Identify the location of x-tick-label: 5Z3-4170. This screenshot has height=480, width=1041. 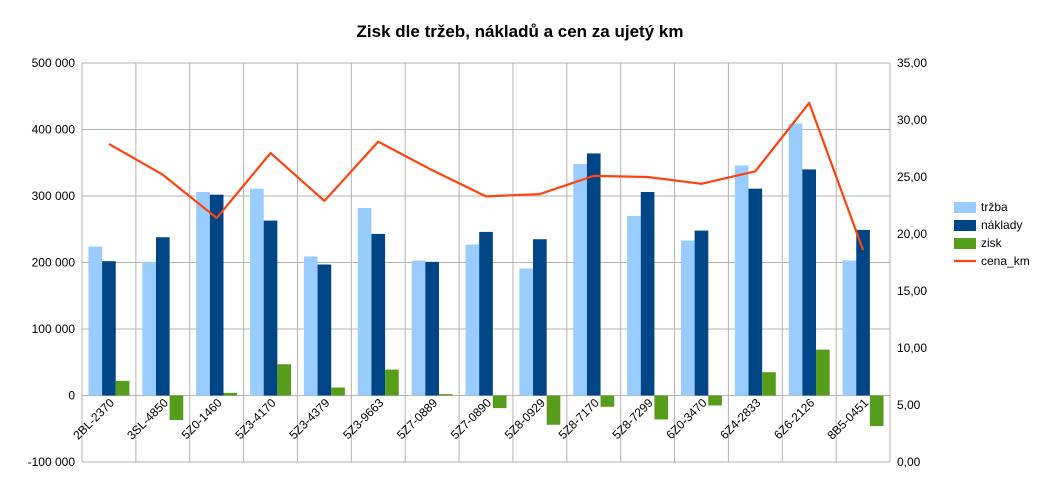
(255, 418).